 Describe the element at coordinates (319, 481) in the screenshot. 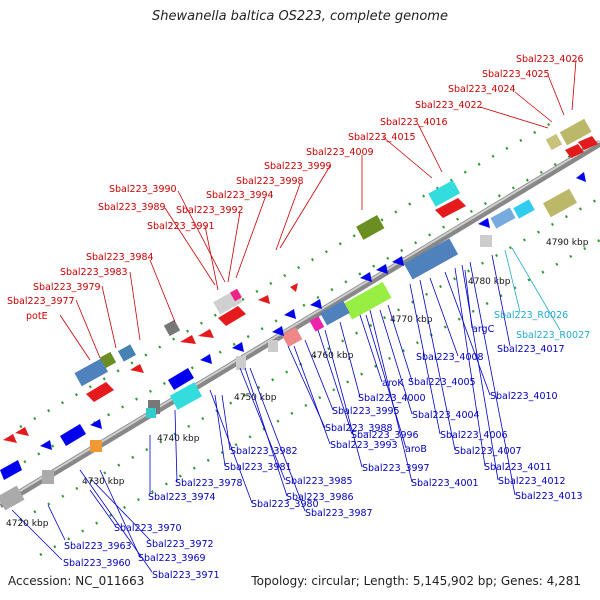

I see `gene-label: Sbal223_3985` at that location.